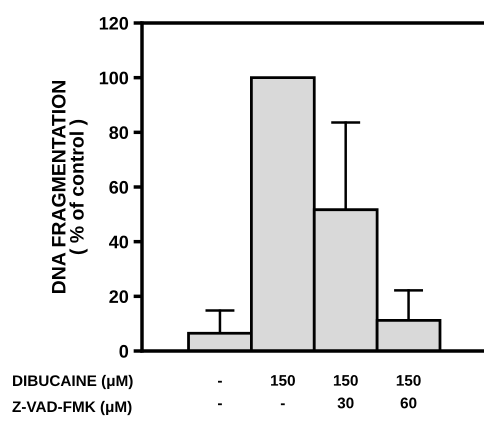 The image size is (484, 428). What do you see at coordinates (118, 133) in the screenshot?
I see `y-tick-label: 80` at bounding box center [118, 133].